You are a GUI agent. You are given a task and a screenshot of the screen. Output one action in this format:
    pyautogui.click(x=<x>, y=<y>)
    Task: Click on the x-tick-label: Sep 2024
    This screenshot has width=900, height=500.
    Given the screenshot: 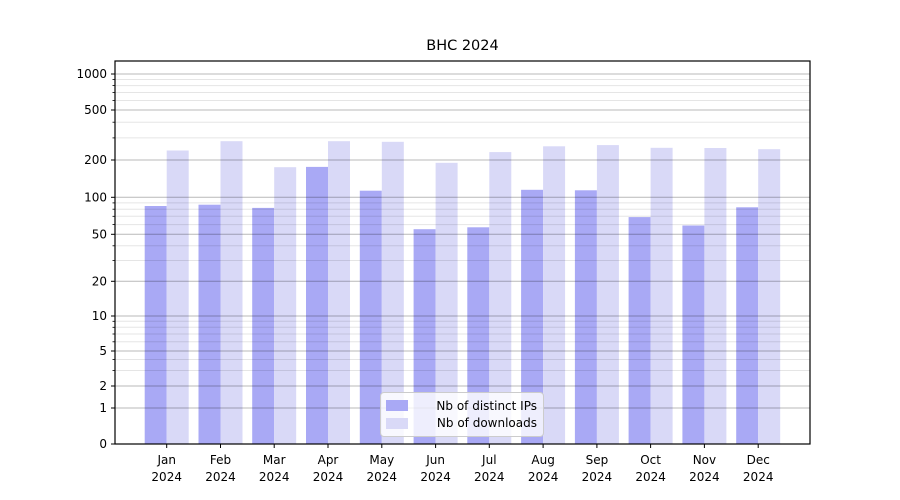 What is the action you would take?
    pyautogui.click(x=597, y=468)
    